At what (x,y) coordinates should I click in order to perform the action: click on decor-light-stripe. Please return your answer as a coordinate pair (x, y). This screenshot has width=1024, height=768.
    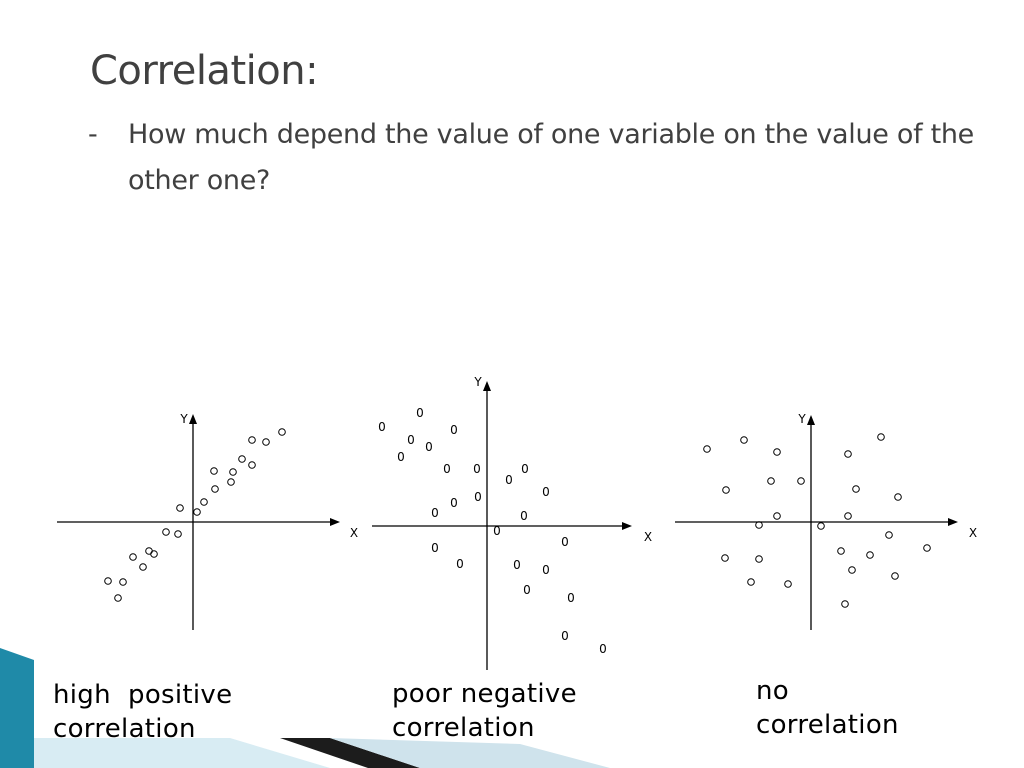
    Looking at the image, I should click on (470, 753).